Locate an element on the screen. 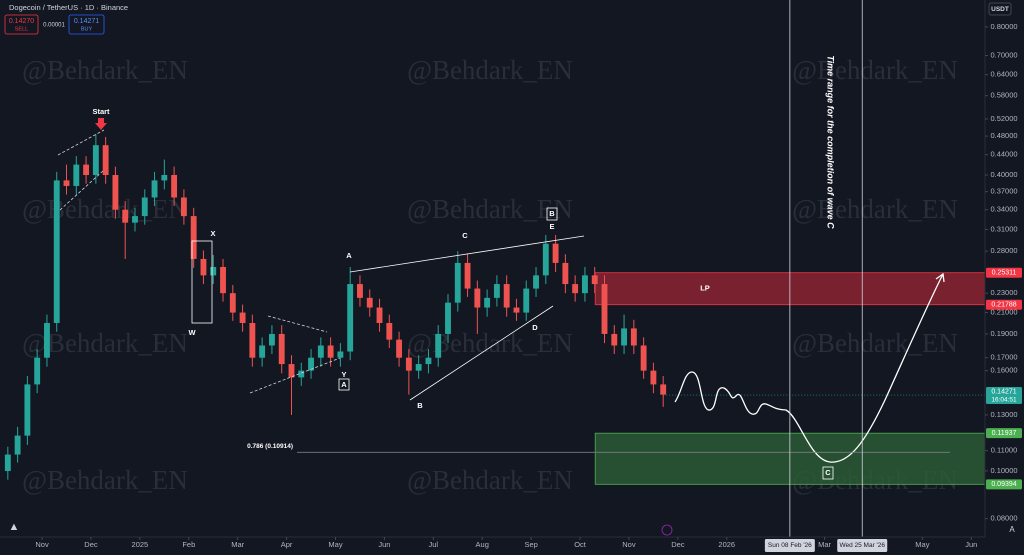 The height and width of the screenshot is (555, 1024). time-range is located at coordinates (826, 268).